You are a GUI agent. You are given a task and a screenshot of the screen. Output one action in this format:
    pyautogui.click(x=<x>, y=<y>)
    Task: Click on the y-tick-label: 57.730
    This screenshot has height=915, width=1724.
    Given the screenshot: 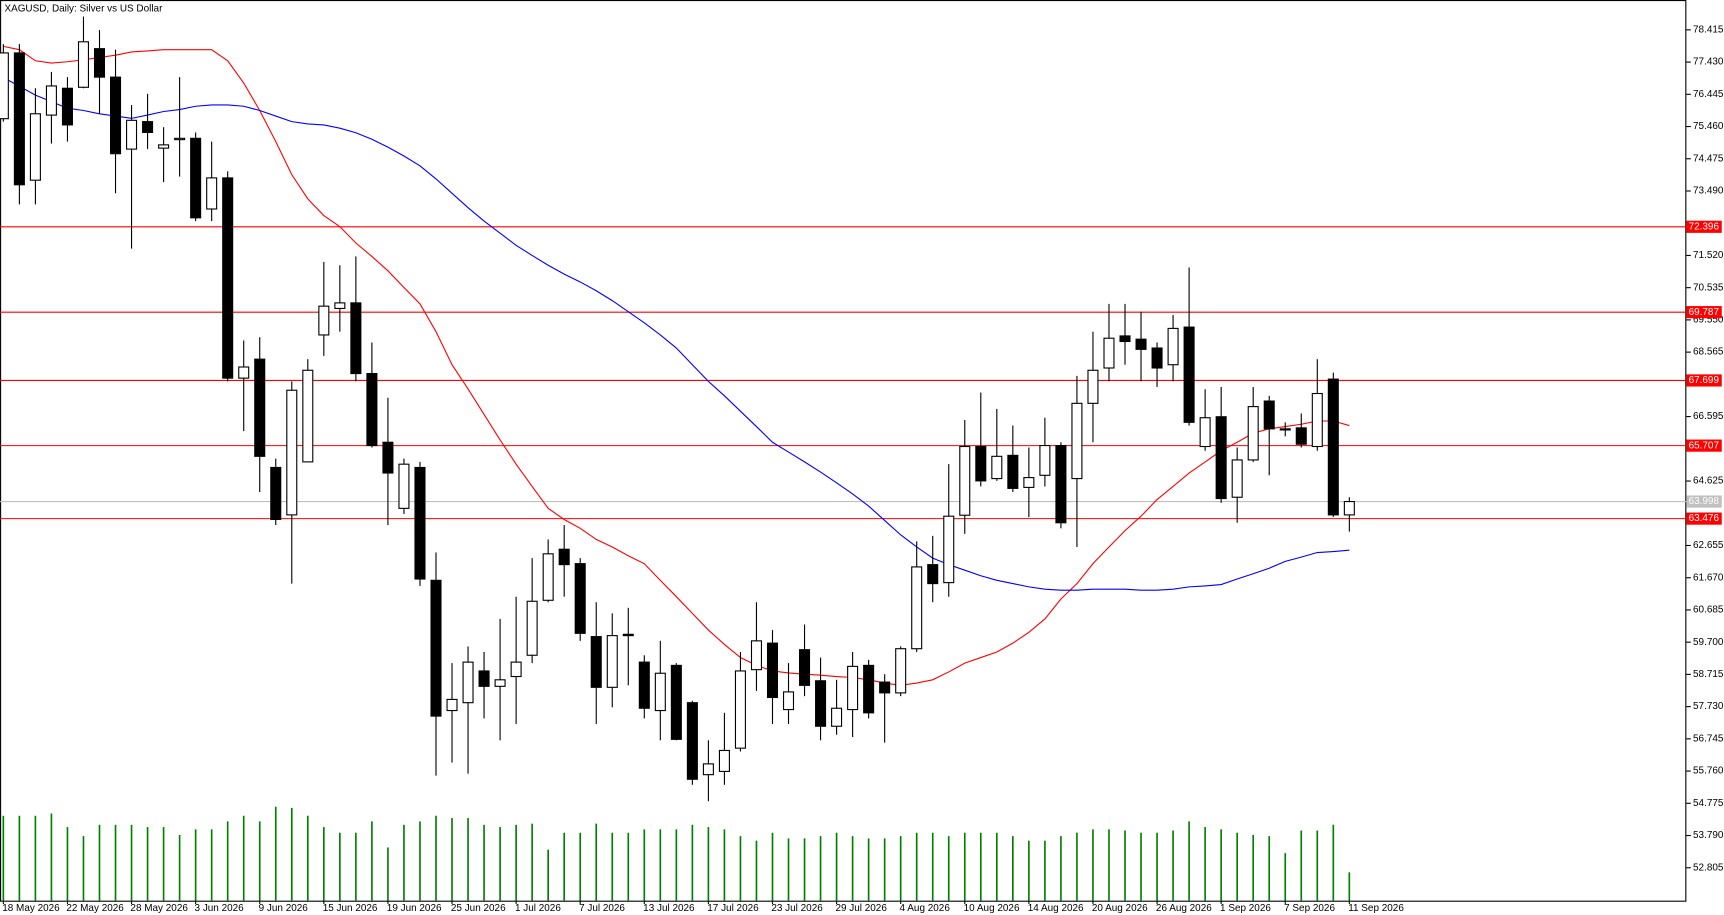 What is the action you would take?
    pyautogui.click(x=1708, y=706)
    